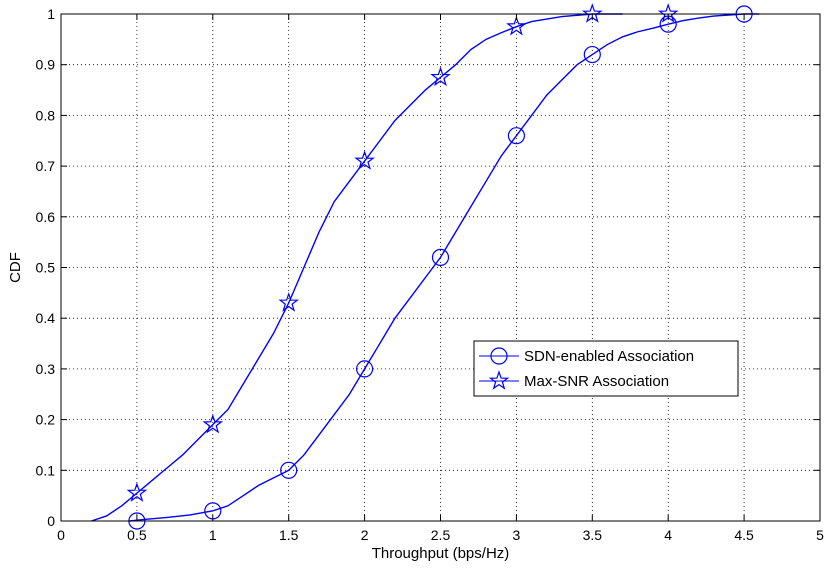 Image resolution: width=836 pixels, height=569 pixels. Describe the element at coordinates (46, 470) in the screenshot. I see `y-tick-label: 0.1` at that location.